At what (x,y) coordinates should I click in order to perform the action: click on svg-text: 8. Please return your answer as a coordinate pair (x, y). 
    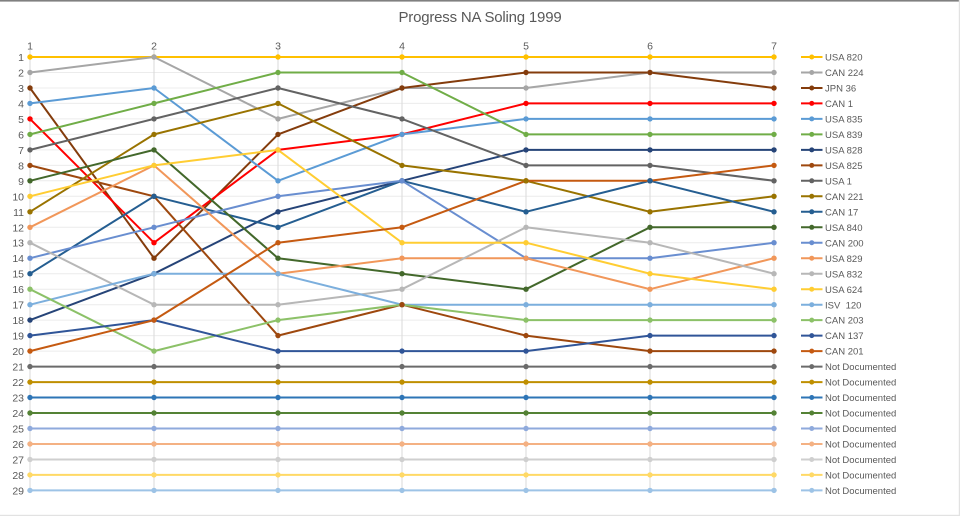
    Looking at the image, I should click on (21, 166).